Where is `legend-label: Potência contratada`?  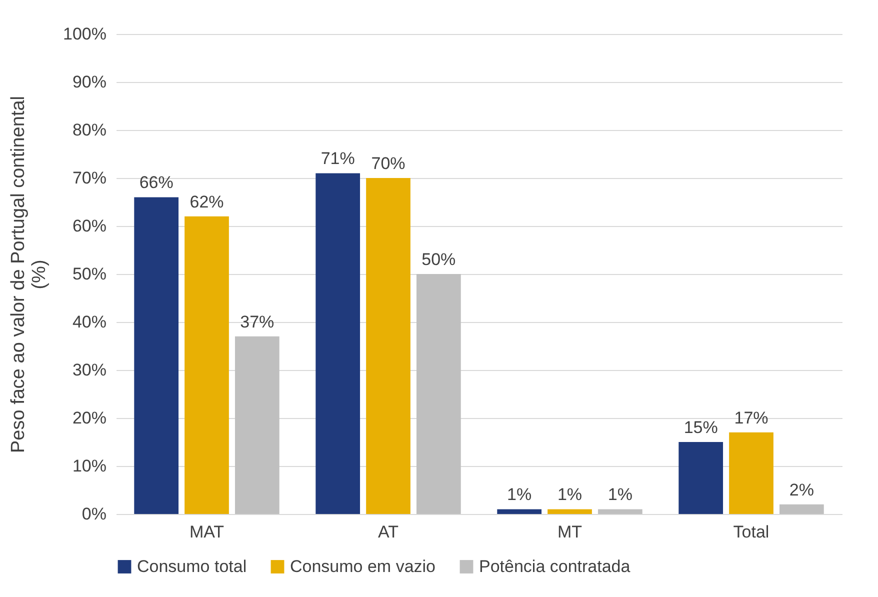 legend-label: Potência contratada is located at coordinates (555, 566).